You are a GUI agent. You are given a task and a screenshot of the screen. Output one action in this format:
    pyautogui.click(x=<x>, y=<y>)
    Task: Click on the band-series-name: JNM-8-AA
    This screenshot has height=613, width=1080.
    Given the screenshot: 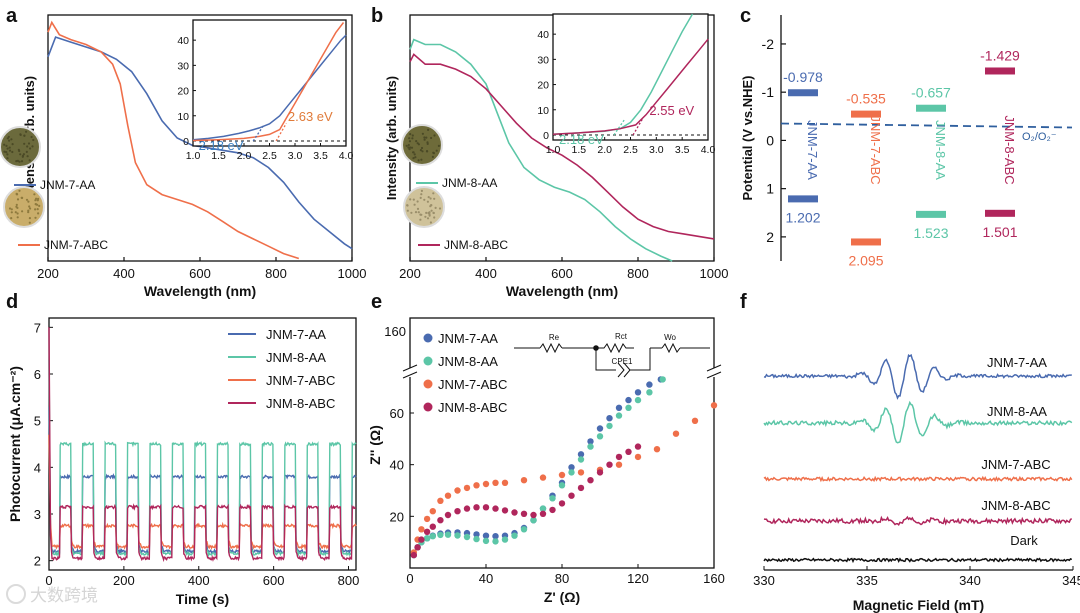 What is the action you would take?
    pyautogui.click(x=940, y=150)
    